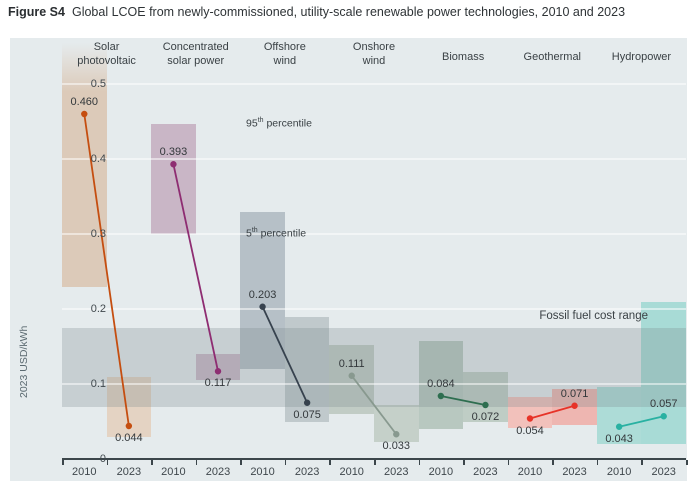  I want to click on data-point-offshore-wind-2010, so click(262, 306).